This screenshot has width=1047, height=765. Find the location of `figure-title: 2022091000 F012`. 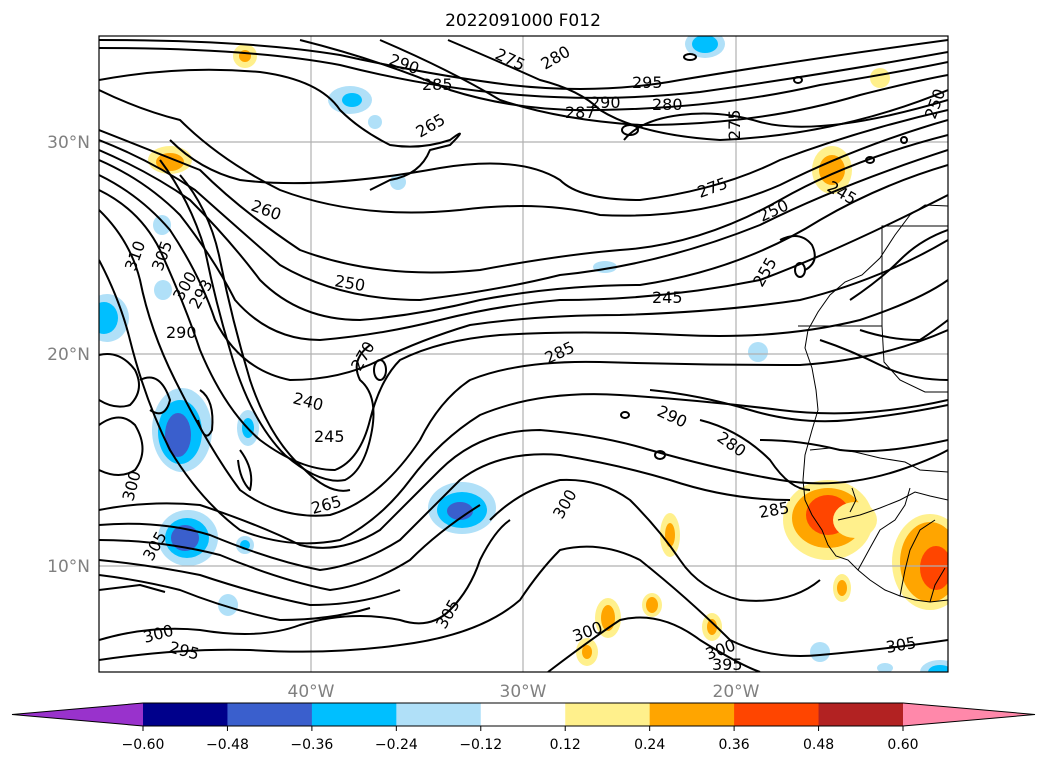

figure-title: 2022091000 F012 is located at coordinates (523, 21).